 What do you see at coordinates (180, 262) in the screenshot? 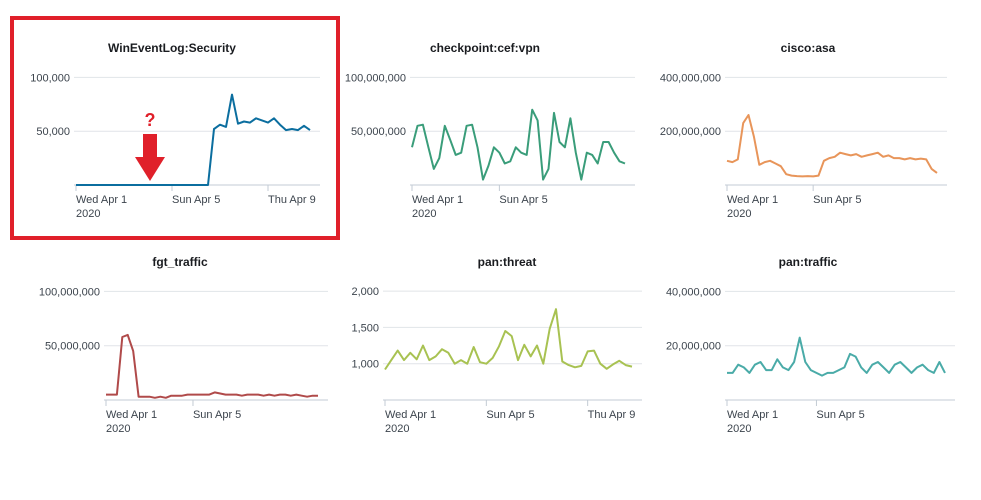
I see `chart-title: fgt_traffic` at bounding box center [180, 262].